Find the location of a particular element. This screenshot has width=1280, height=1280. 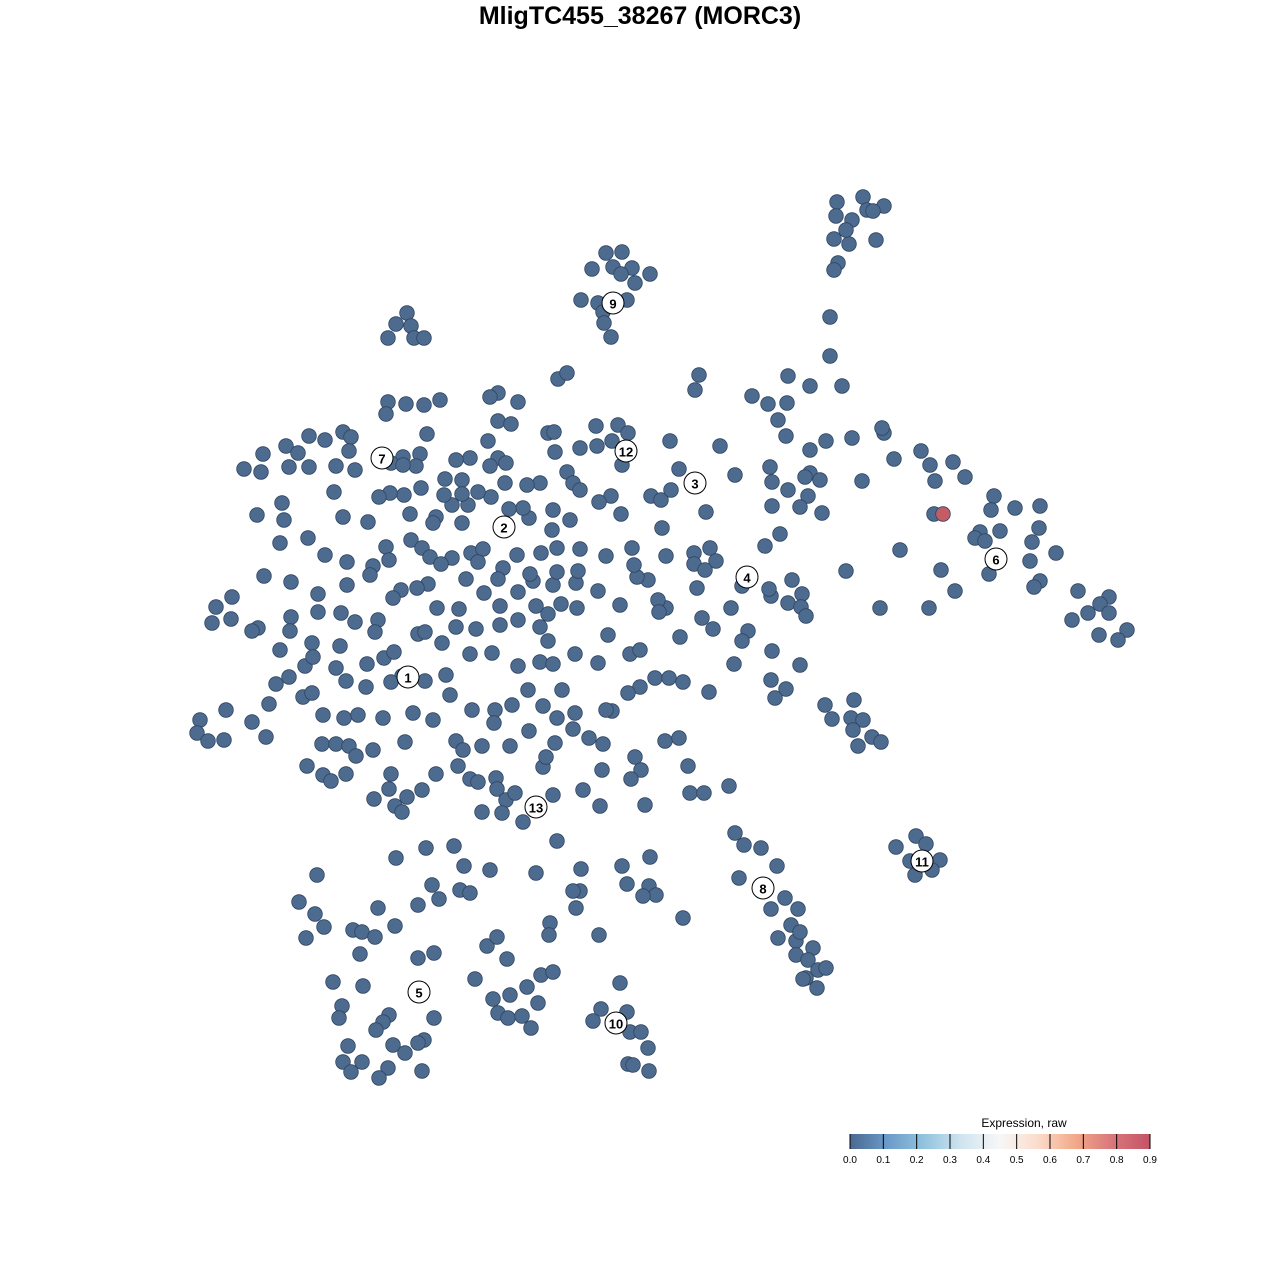

colorbar-tick-label: 0.6 is located at coordinates (1050, 1160).